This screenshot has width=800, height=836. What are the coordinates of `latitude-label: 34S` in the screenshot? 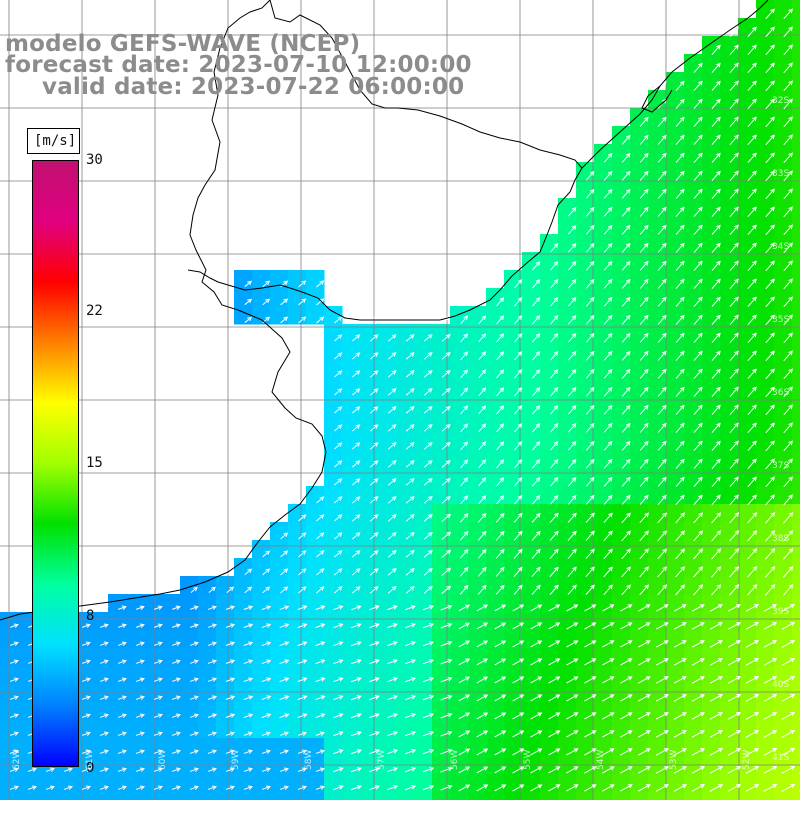 It's located at (780, 247).